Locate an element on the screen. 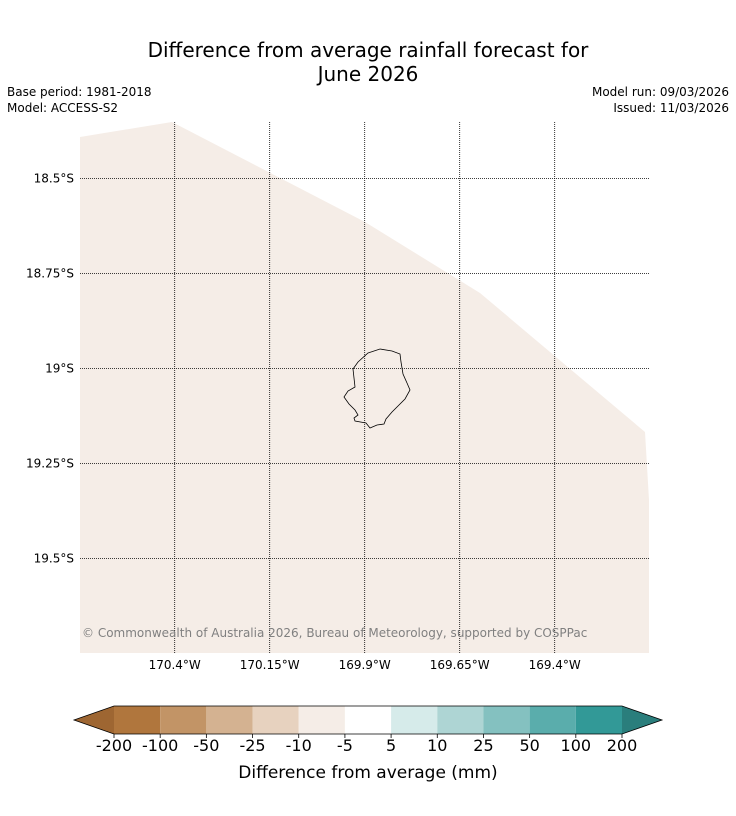 This screenshot has height=816, width=736. colorbar is located at coordinates (368, 720).